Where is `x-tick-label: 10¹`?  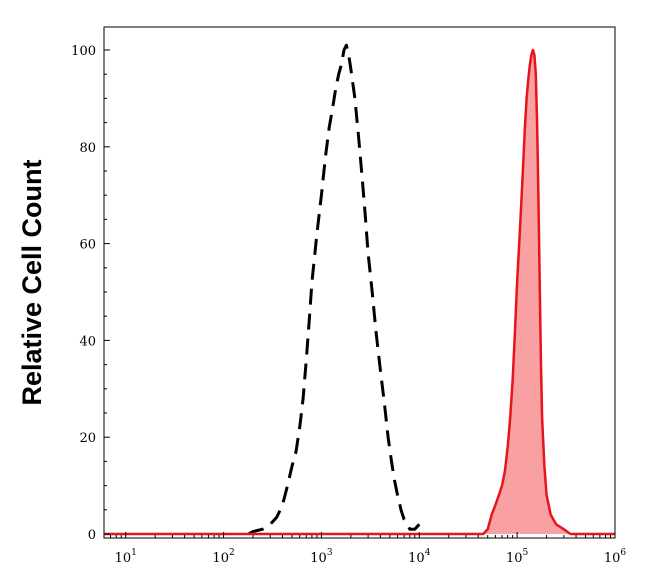 x-tick-label: 10¹ is located at coordinates (126, 557).